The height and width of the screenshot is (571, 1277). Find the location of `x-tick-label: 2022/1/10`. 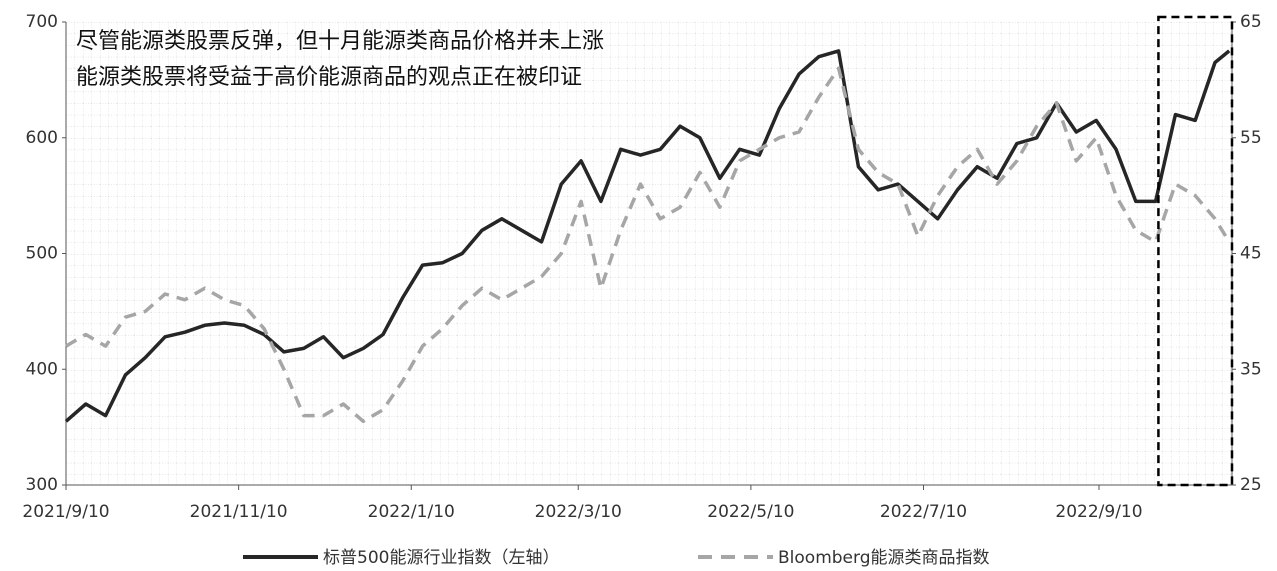

x-tick-label: 2022/1/10 is located at coordinates (411, 512).